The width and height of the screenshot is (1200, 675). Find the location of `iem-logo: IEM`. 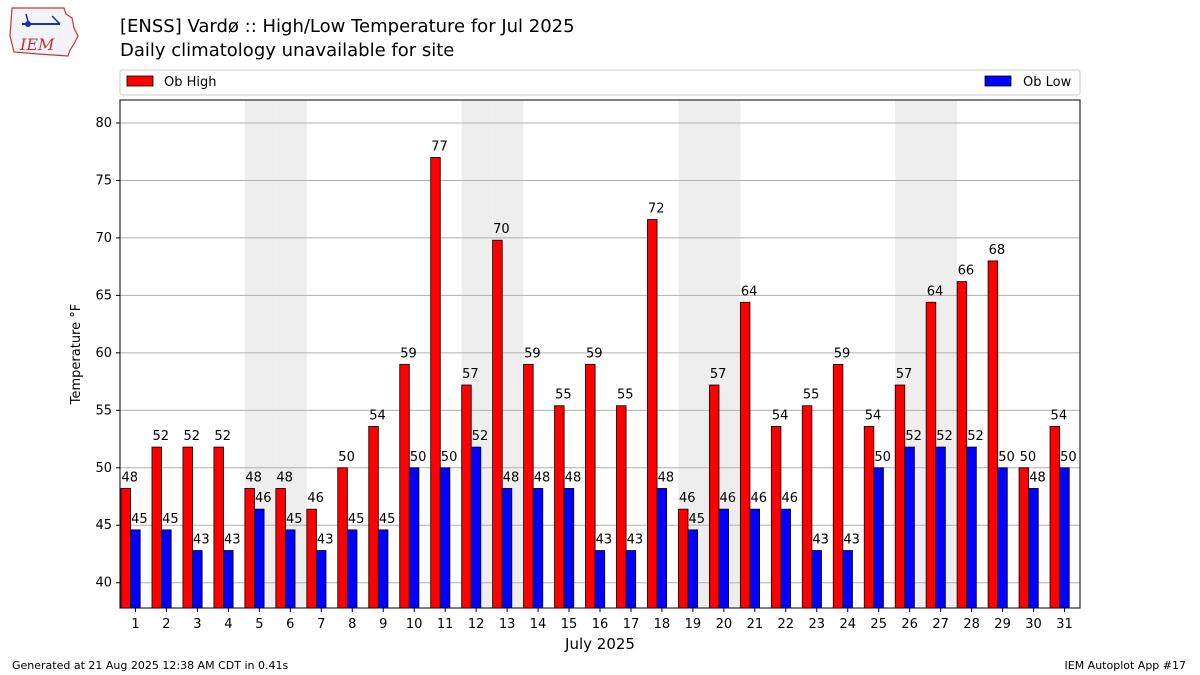

iem-logo: IEM is located at coordinates (44, 32).